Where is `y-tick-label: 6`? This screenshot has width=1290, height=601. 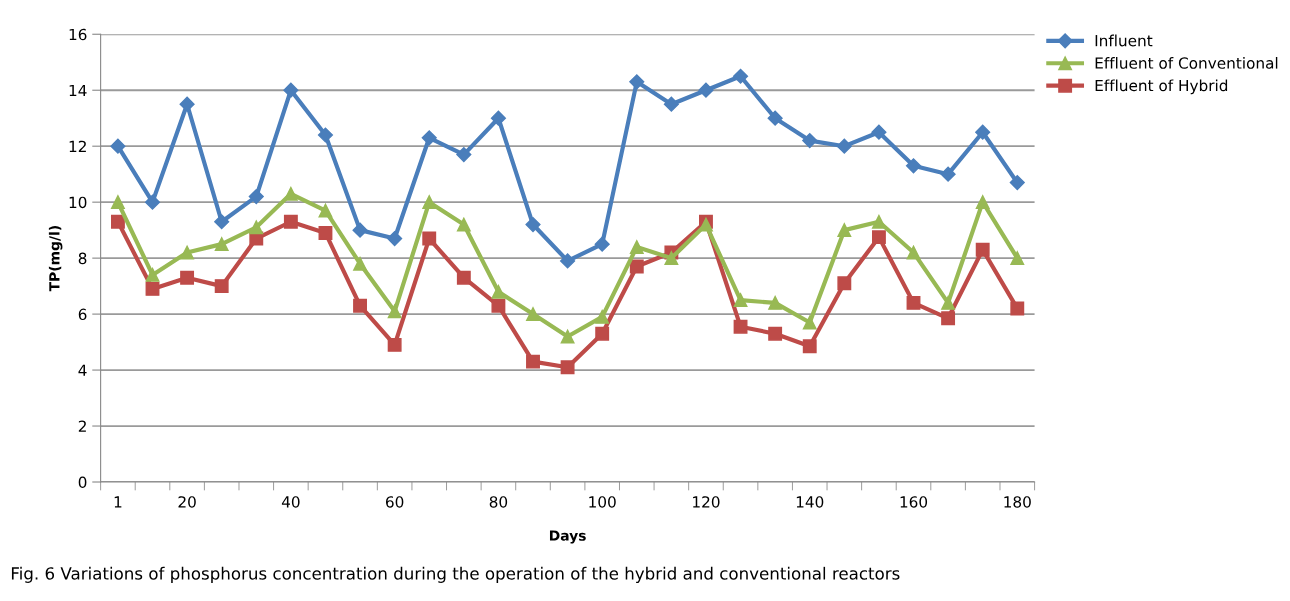 y-tick-label: 6 is located at coordinates (82, 314).